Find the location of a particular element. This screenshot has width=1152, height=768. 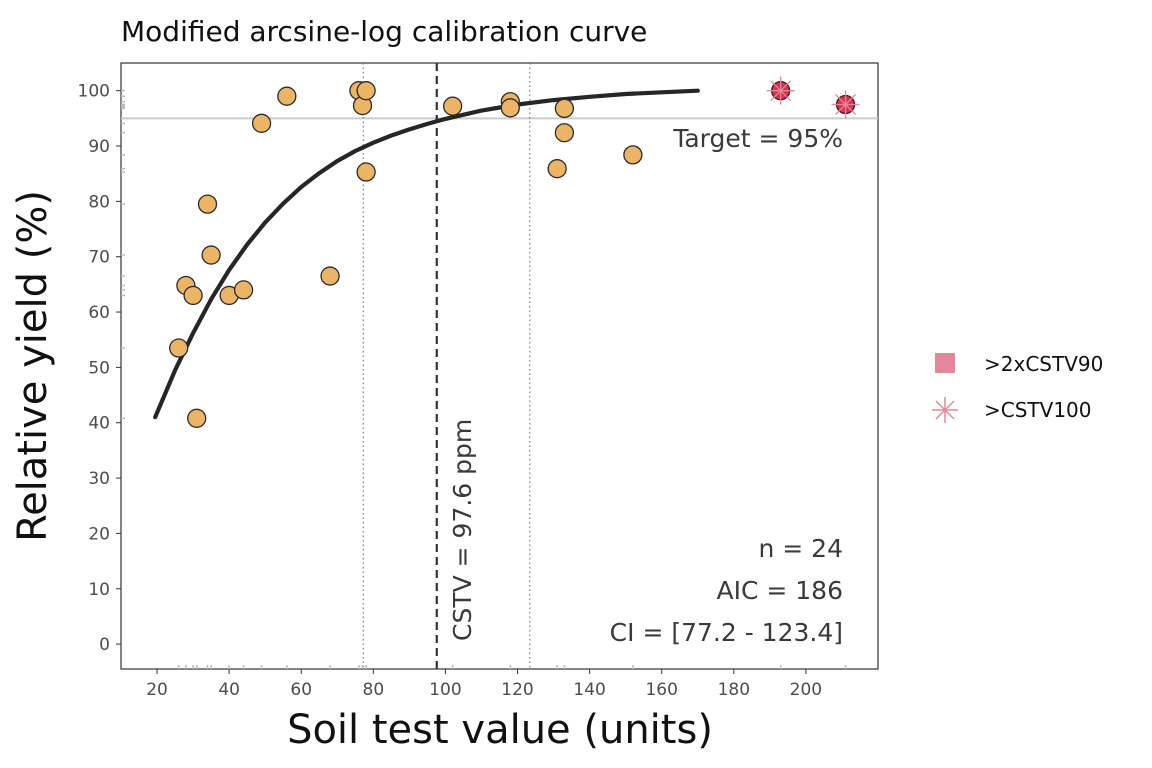

target-label: Target = 95% is located at coordinates (757, 138).